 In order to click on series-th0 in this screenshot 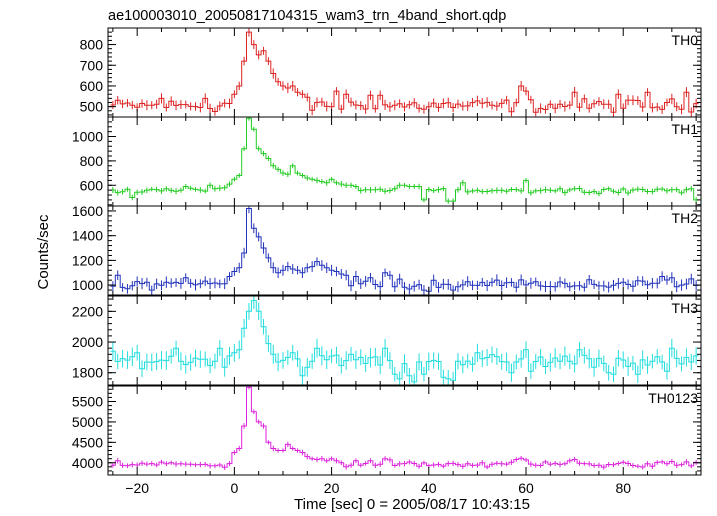, I will do `click(404, 72)`.